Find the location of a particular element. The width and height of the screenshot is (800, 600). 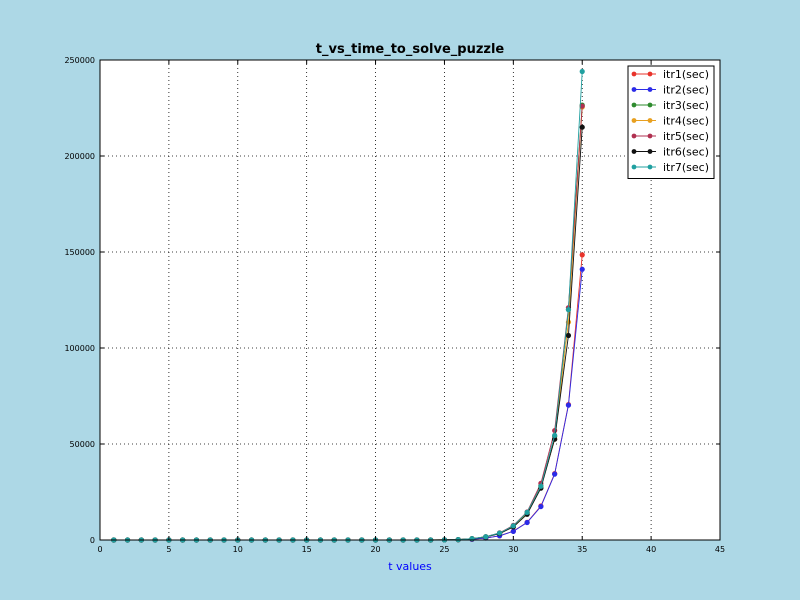

x-tick-label: 40 is located at coordinates (651, 549).